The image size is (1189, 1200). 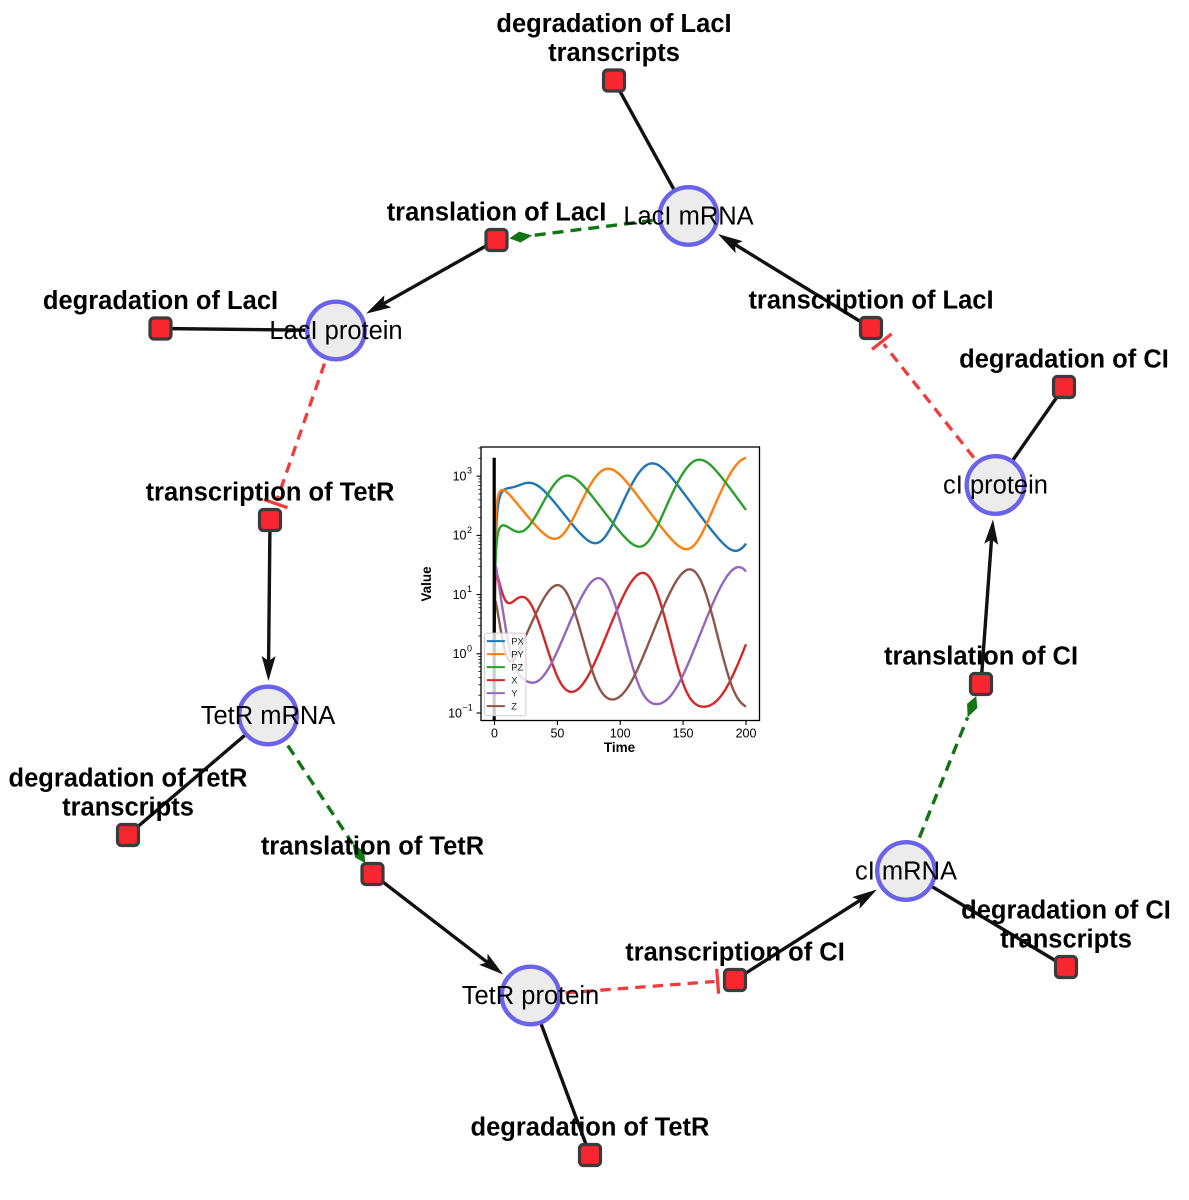 I want to click on svg-text: Y, so click(x=514, y=693).